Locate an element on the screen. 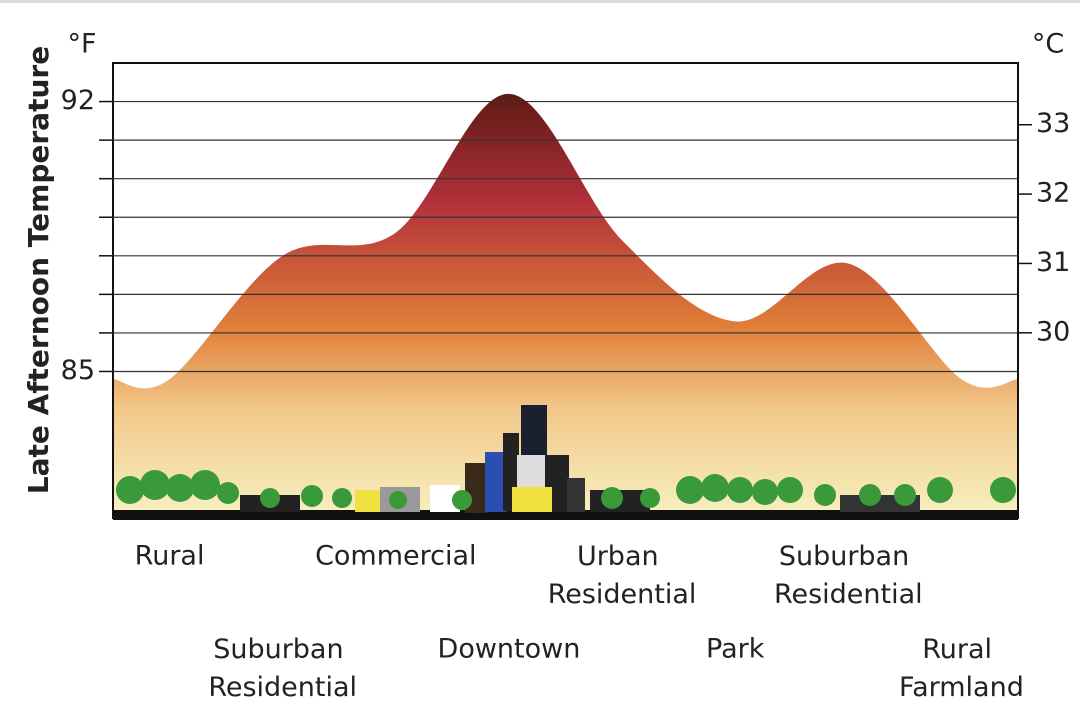  x-tick-label: Downtown is located at coordinates (509, 649).